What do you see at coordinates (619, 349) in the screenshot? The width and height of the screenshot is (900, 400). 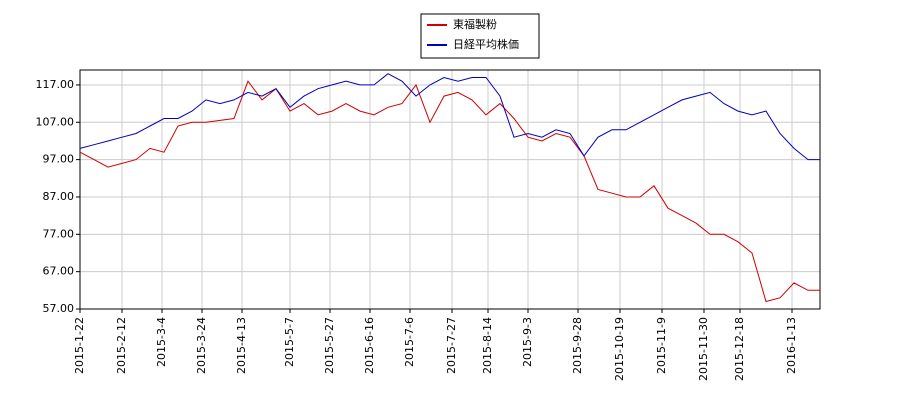 I see `x-tick-label: 2015-10-19` at bounding box center [619, 349].